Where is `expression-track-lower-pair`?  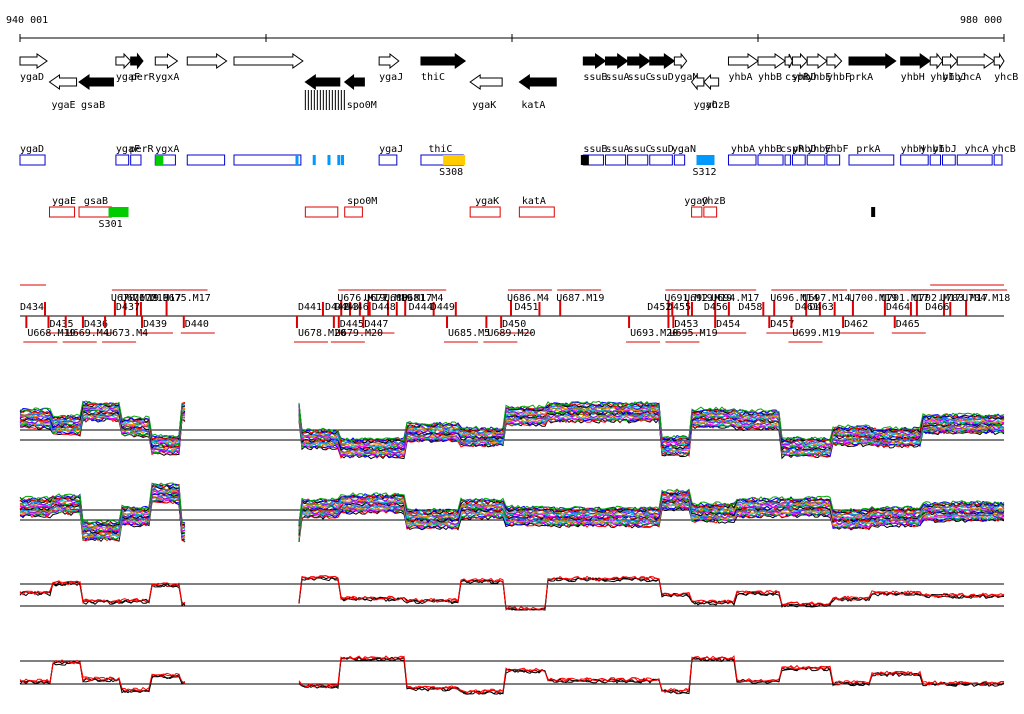
expression-track-lower-pair is located at coordinates (512, 675).